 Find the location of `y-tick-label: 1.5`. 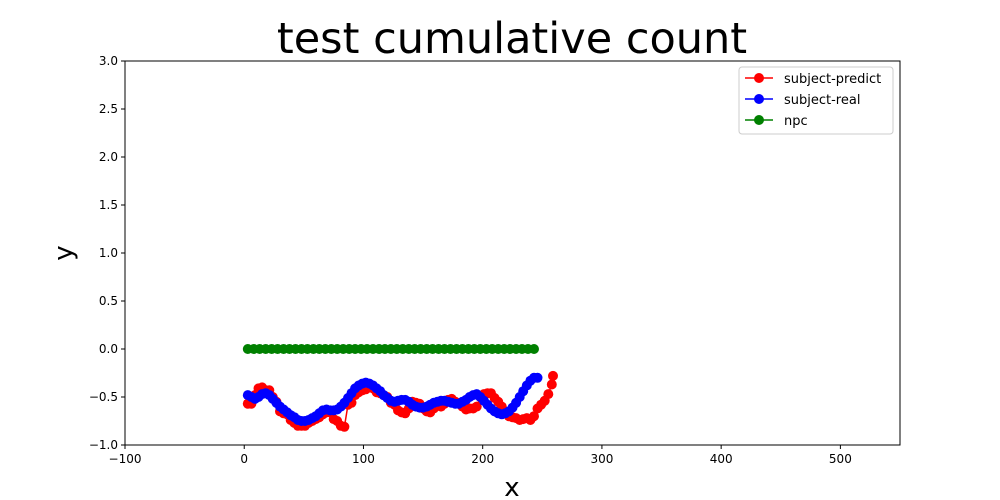

y-tick-label: 1.5 is located at coordinates (108, 205).